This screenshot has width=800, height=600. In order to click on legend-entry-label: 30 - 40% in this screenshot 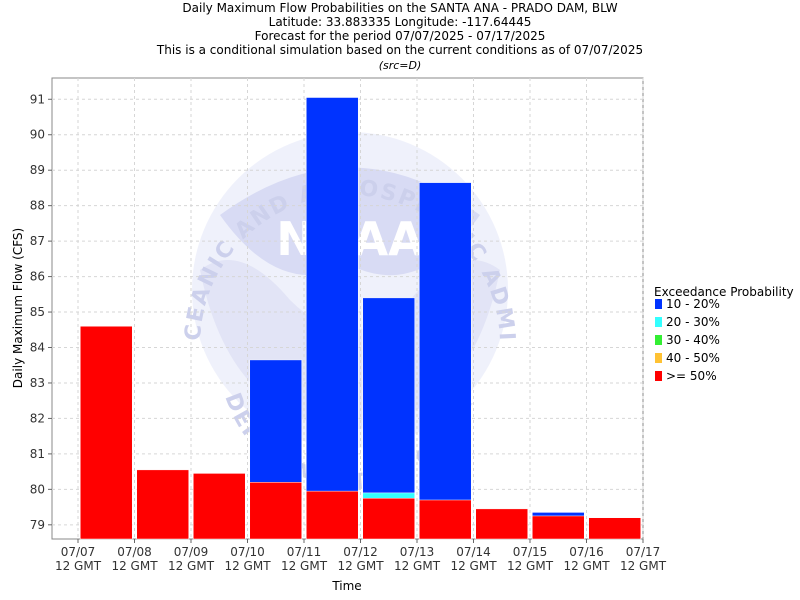, I will do `click(693, 340)`.